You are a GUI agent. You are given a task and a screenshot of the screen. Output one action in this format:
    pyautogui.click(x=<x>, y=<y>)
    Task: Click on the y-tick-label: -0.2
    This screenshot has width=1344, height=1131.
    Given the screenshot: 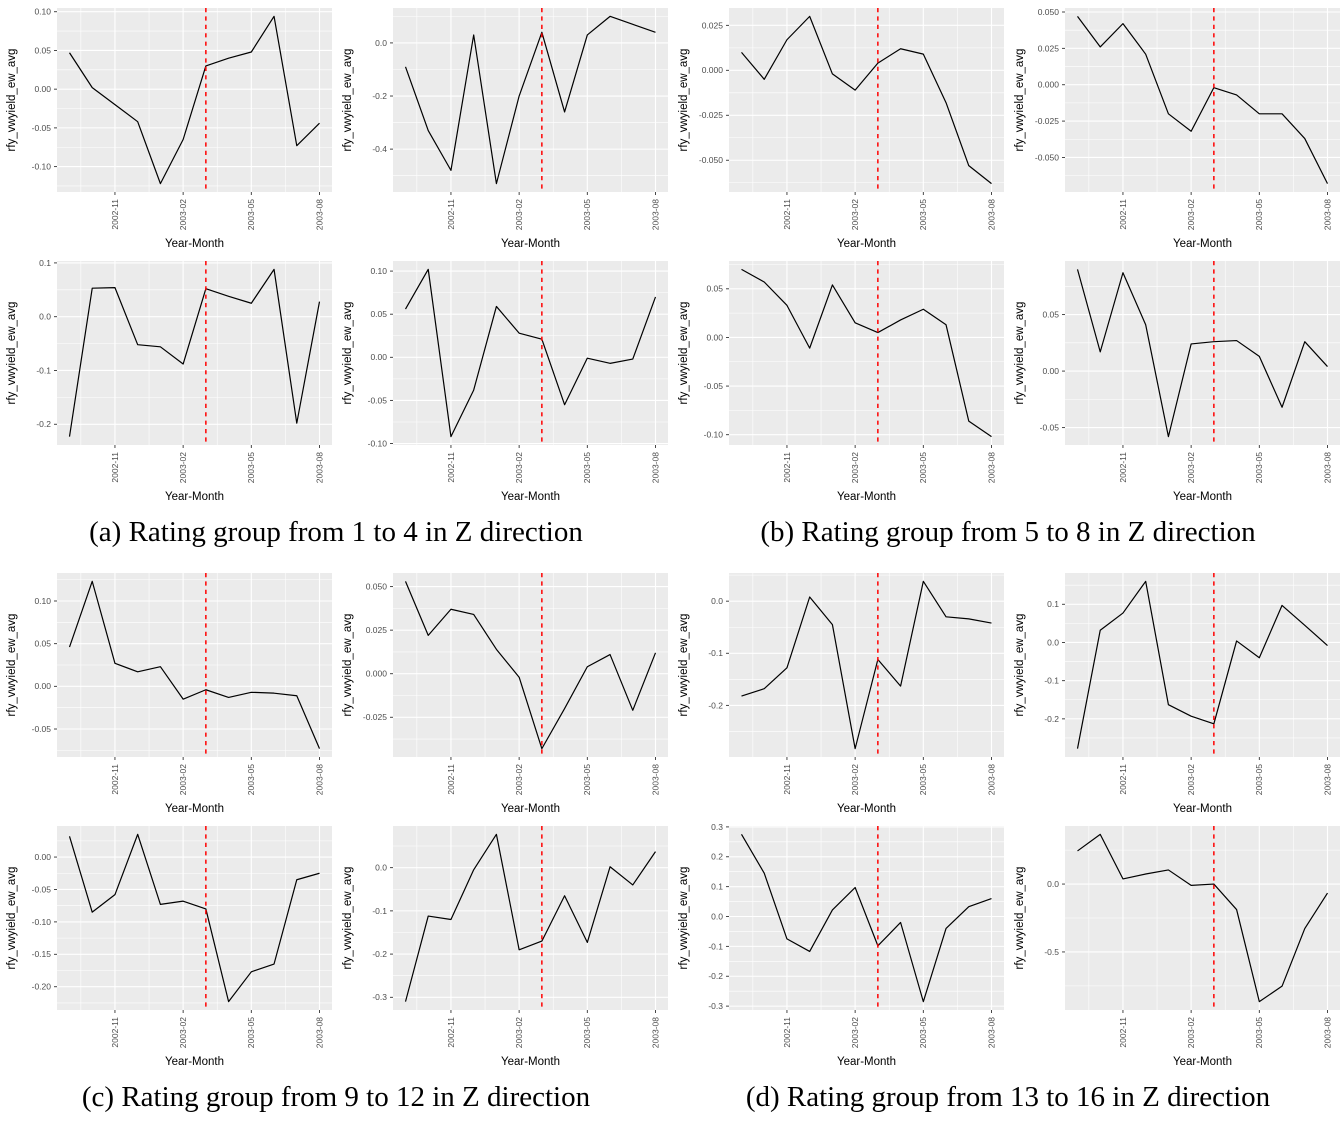 What is the action you would take?
    pyautogui.click(x=715, y=976)
    